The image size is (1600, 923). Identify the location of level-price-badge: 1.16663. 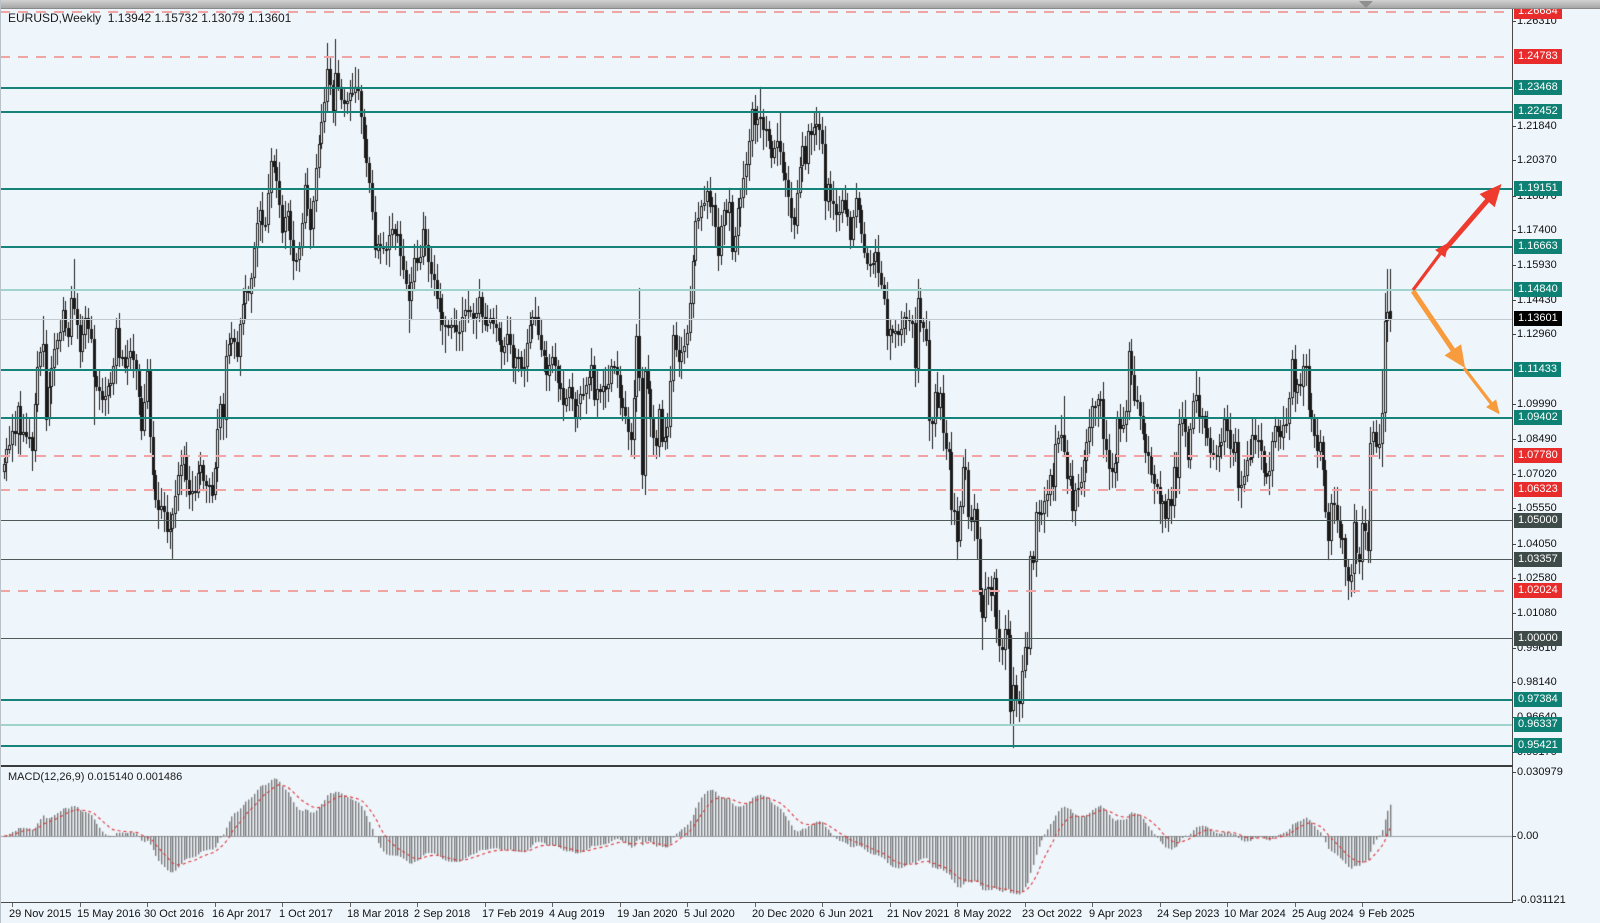
(1538, 246).